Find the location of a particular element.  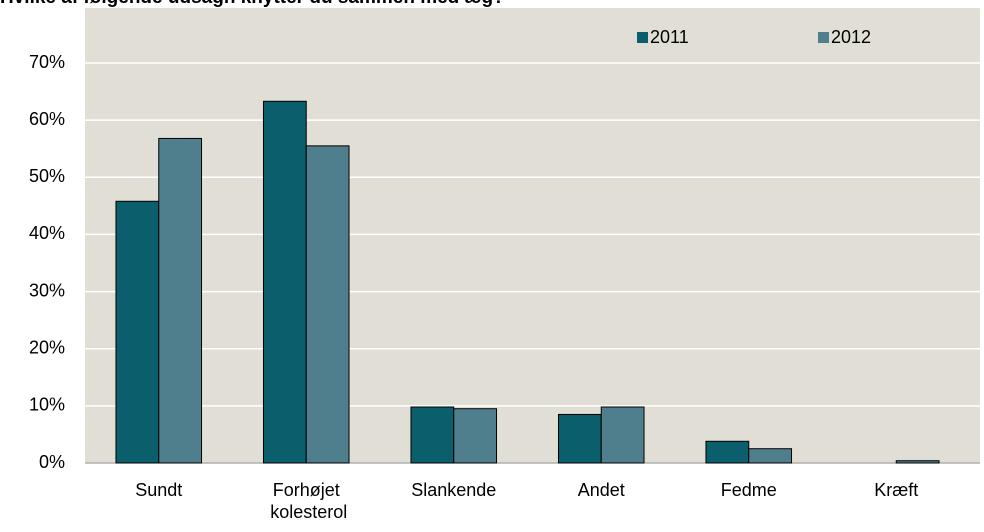

x-tick-label: Slankende is located at coordinates (453, 490).